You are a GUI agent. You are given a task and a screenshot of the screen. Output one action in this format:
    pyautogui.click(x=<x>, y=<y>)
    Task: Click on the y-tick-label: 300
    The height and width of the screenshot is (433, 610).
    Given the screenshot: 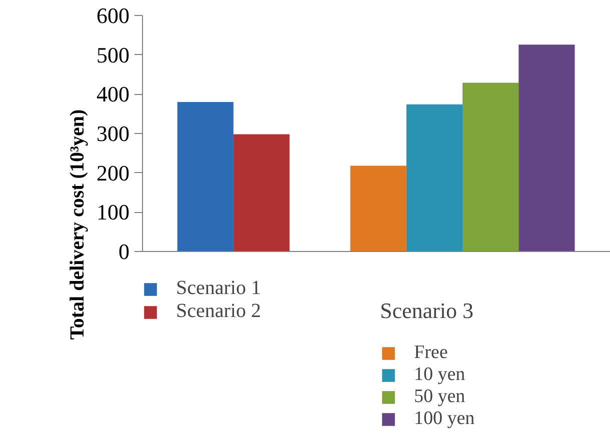 What is the action you would take?
    pyautogui.click(x=113, y=133)
    